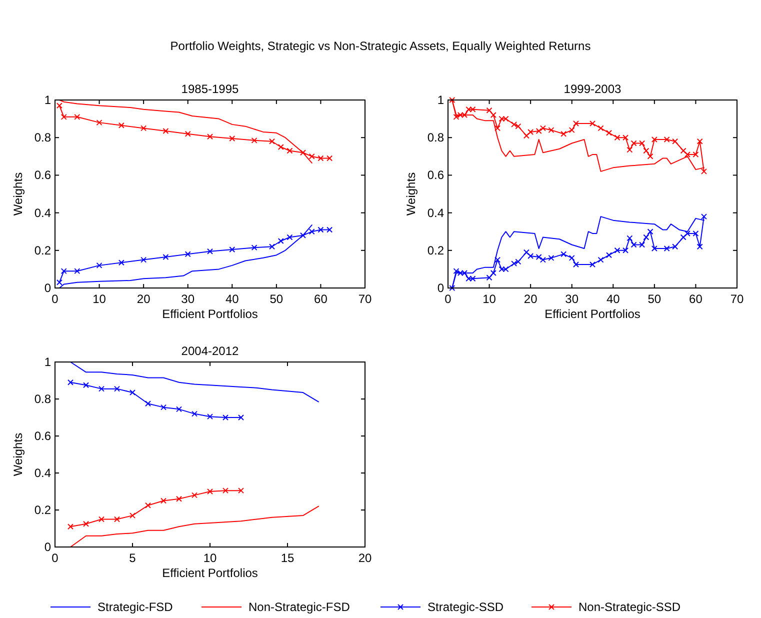  I want to click on x-tick-label: 20, so click(531, 299).